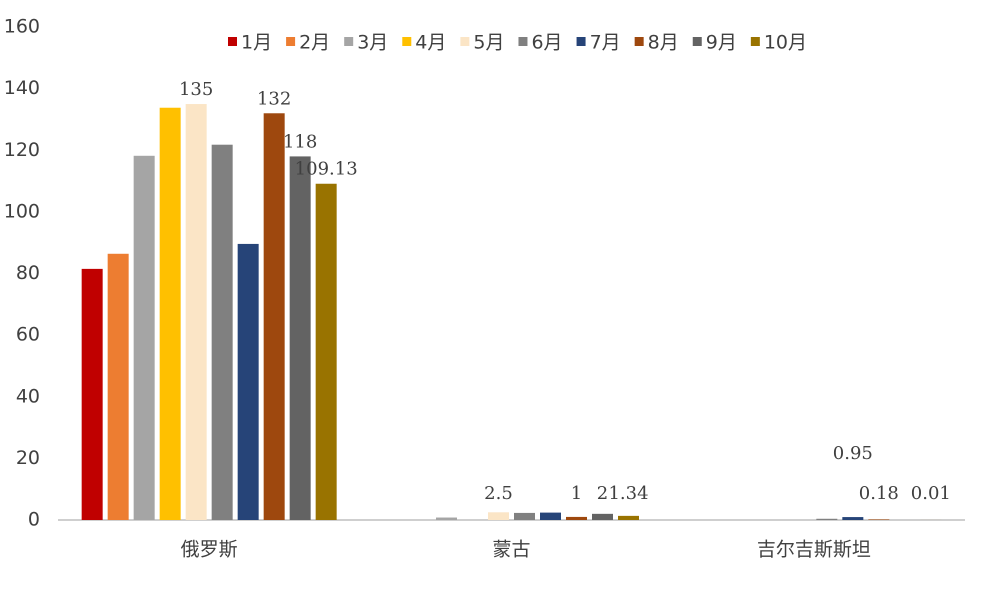 This screenshot has width=990, height=594. What do you see at coordinates (853, 453) in the screenshot?
I see `data-label: 0.95` at bounding box center [853, 453].